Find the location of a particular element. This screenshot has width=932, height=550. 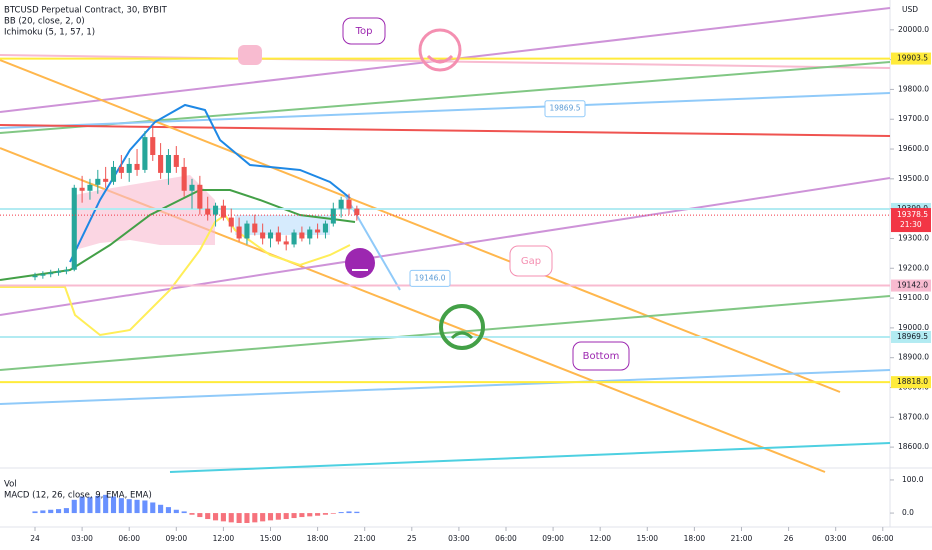

countdown-label: 21:30 is located at coordinates (911, 224).